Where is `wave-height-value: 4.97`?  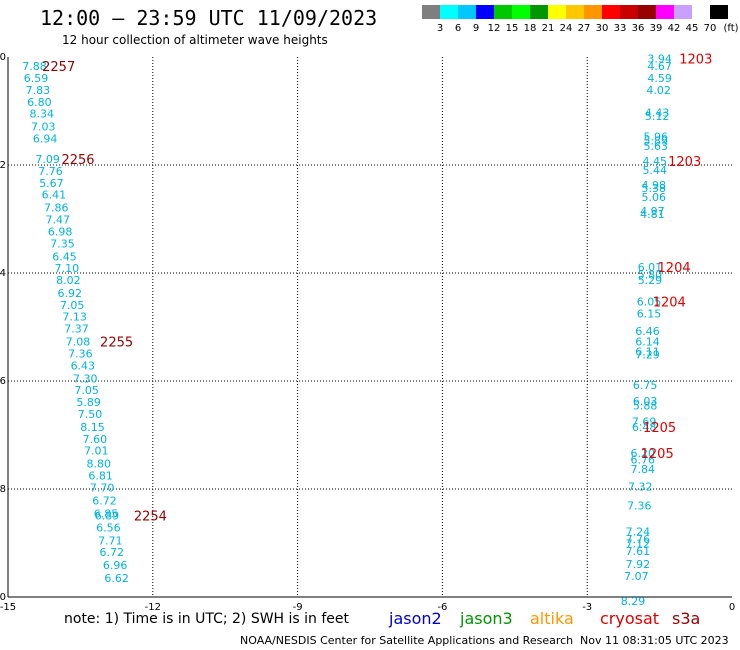 wave-height-value: 4.97 is located at coordinates (652, 211).